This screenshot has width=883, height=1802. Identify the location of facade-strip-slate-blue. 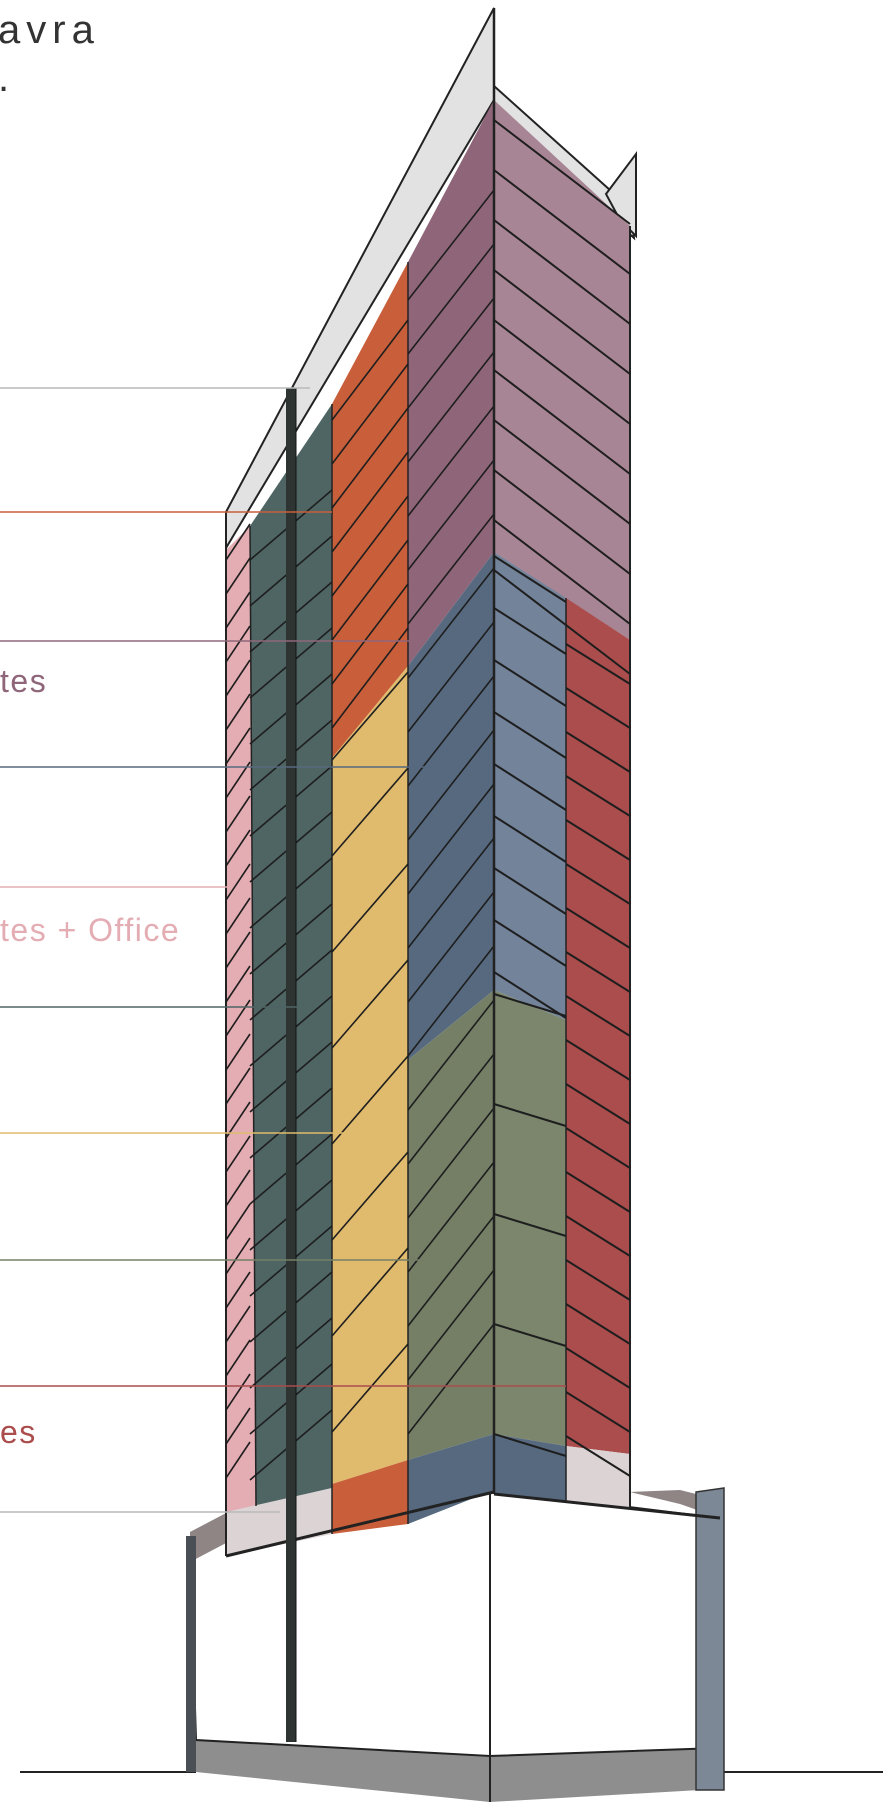
(451, 806).